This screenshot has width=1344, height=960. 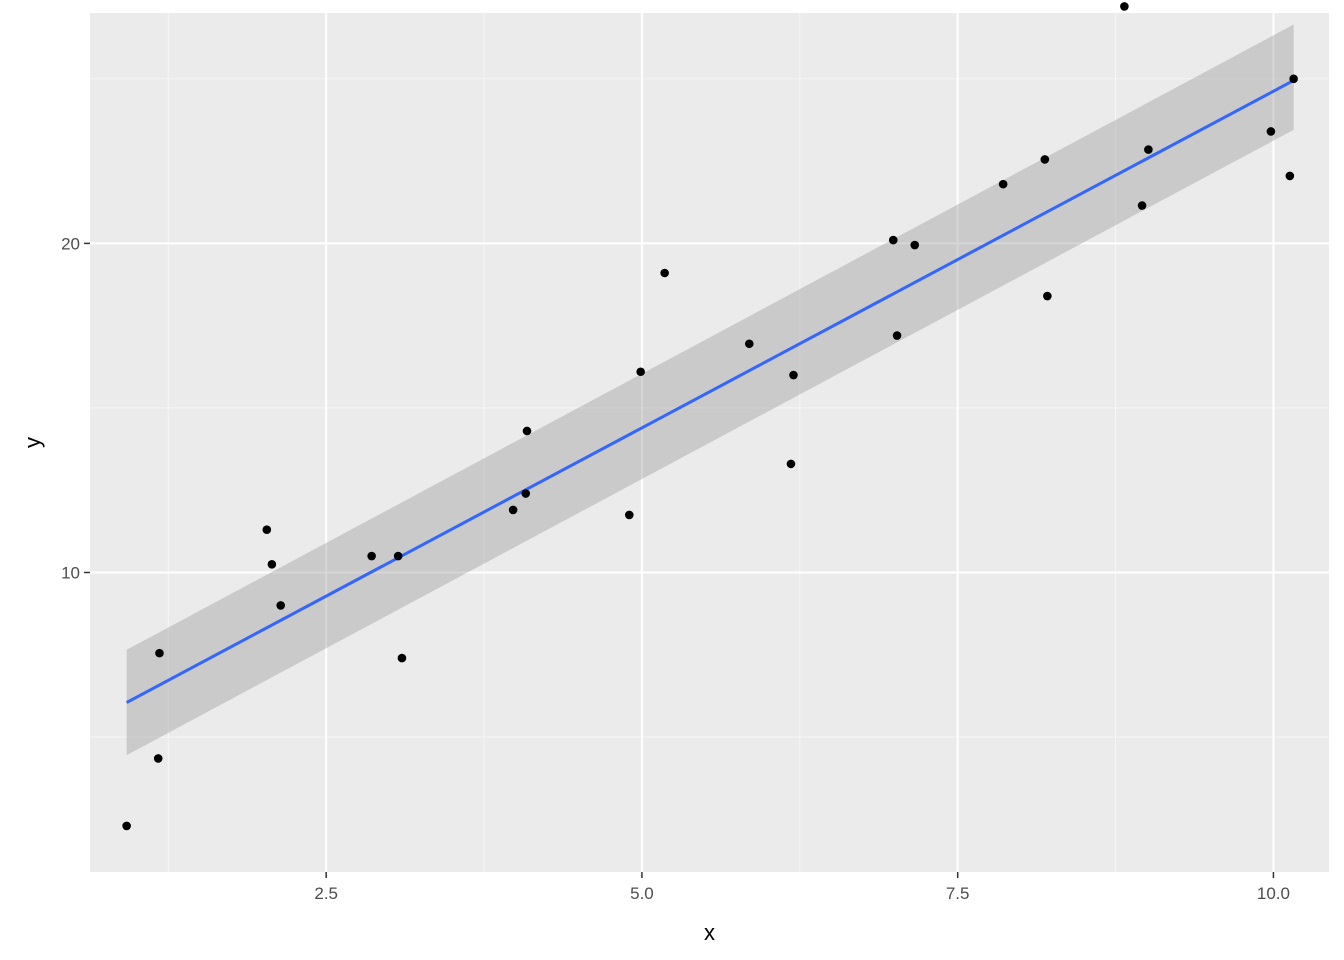 What do you see at coordinates (70, 243) in the screenshot?
I see `y-tick-label: 20` at bounding box center [70, 243].